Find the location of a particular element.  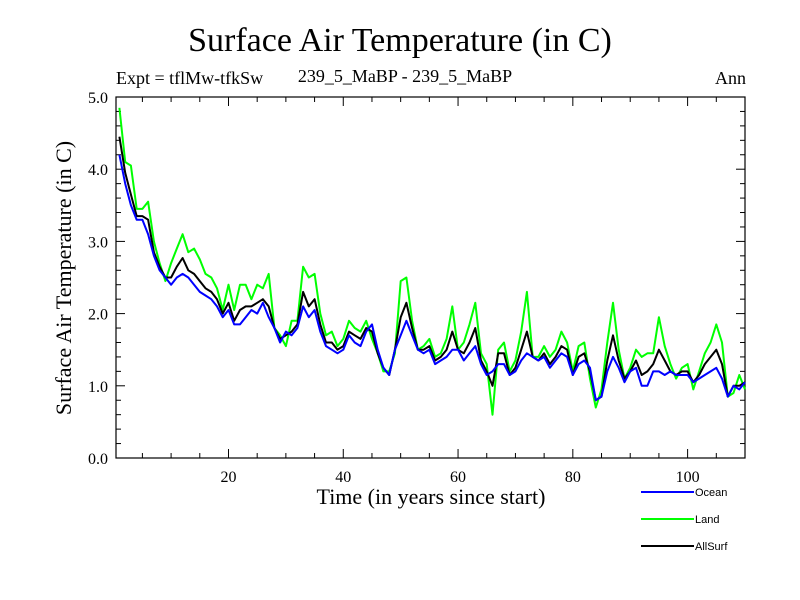

period-label: 239_5_MaBP - 239_5_MaBP is located at coordinates (405, 76).